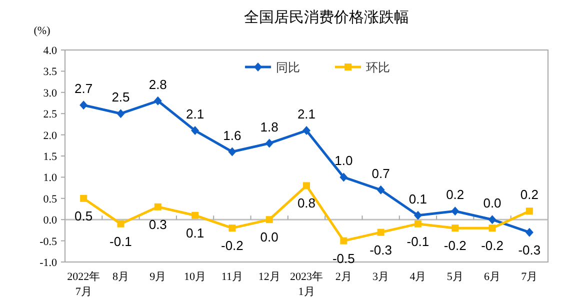  I want to click on y-tick-label: 2.5, so click(50, 114).